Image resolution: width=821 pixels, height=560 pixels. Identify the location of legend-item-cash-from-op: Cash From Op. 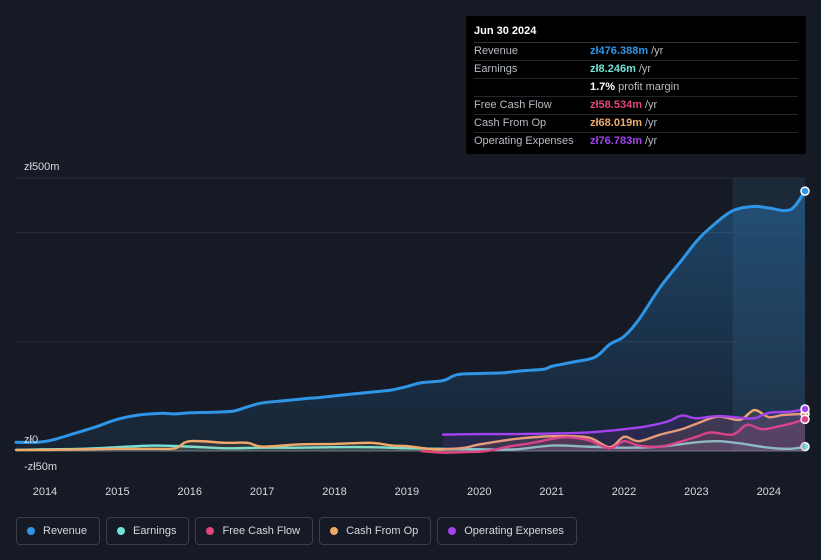
(375, 531).